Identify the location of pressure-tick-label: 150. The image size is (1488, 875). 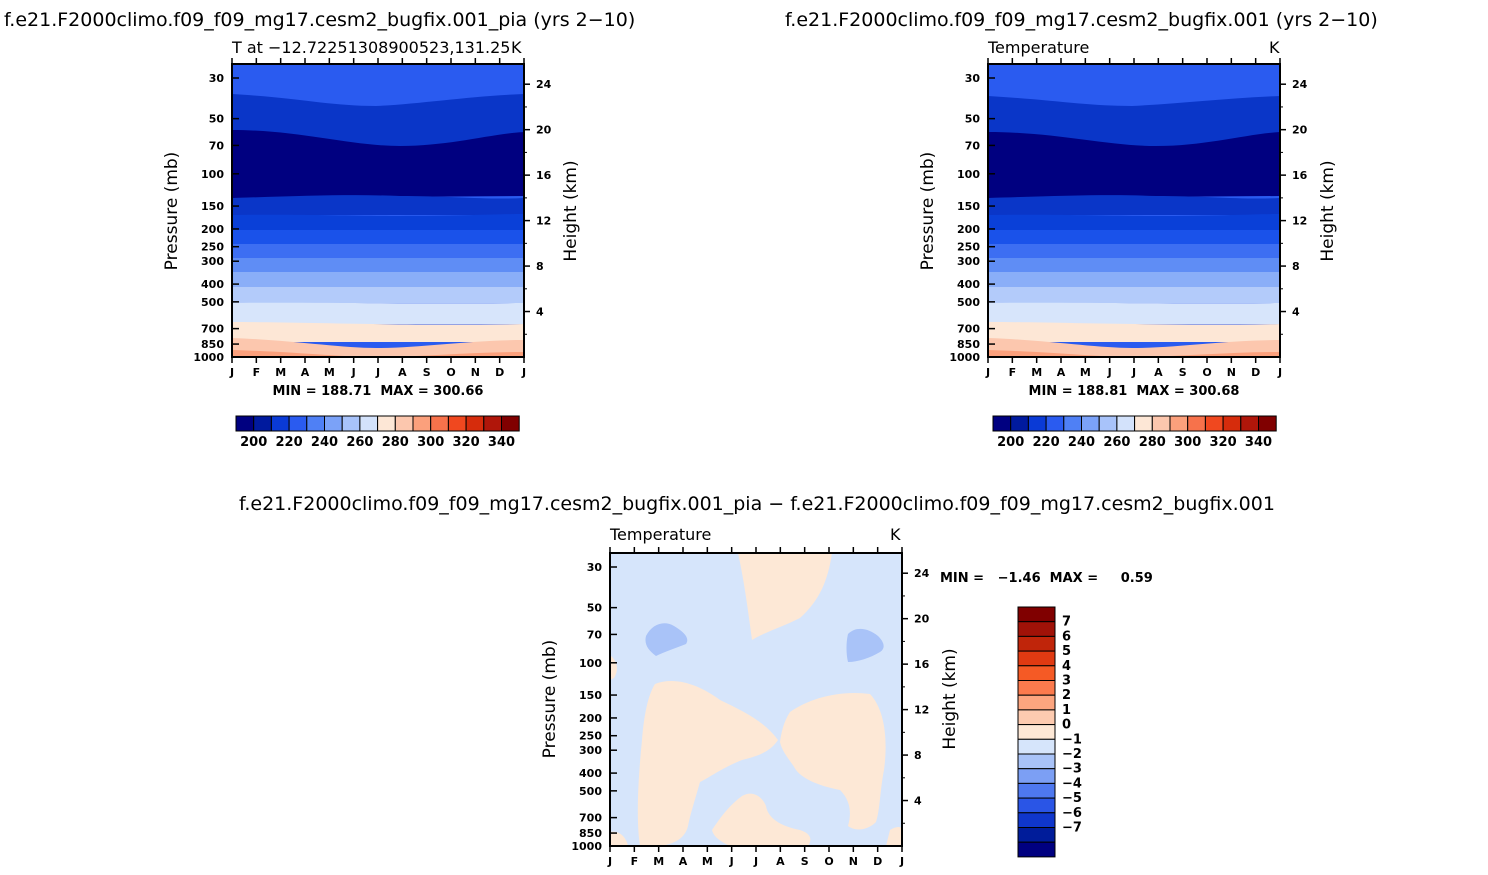
(968, 206).